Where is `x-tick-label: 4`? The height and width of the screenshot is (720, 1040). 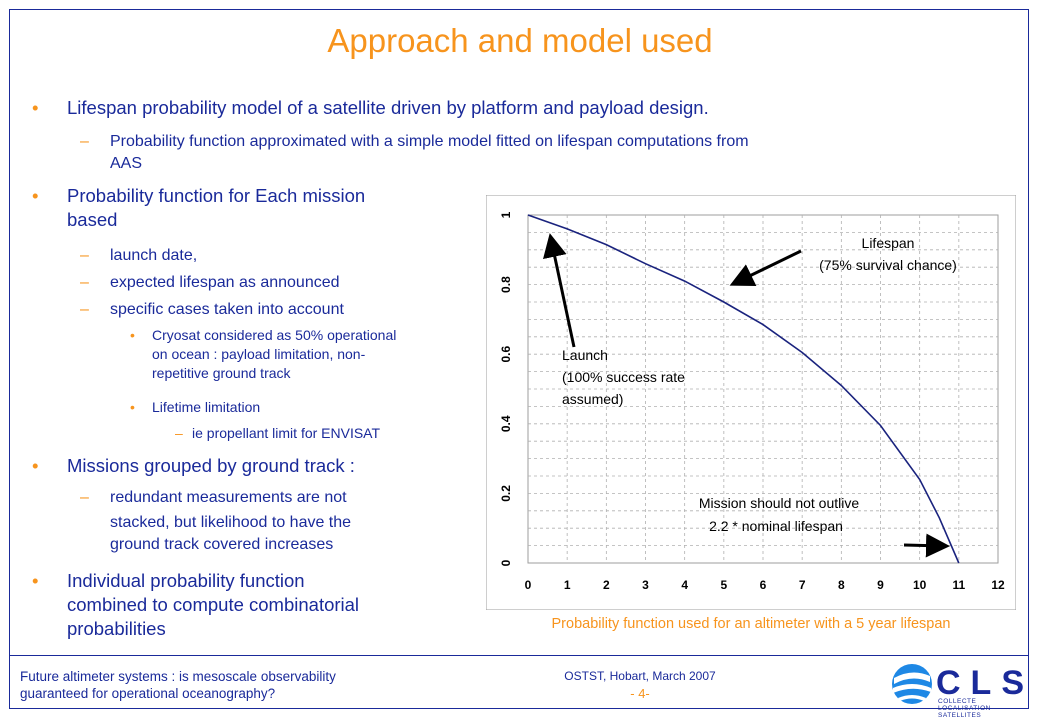
x-tick-label: 4 is located at coordinates (684, 585).